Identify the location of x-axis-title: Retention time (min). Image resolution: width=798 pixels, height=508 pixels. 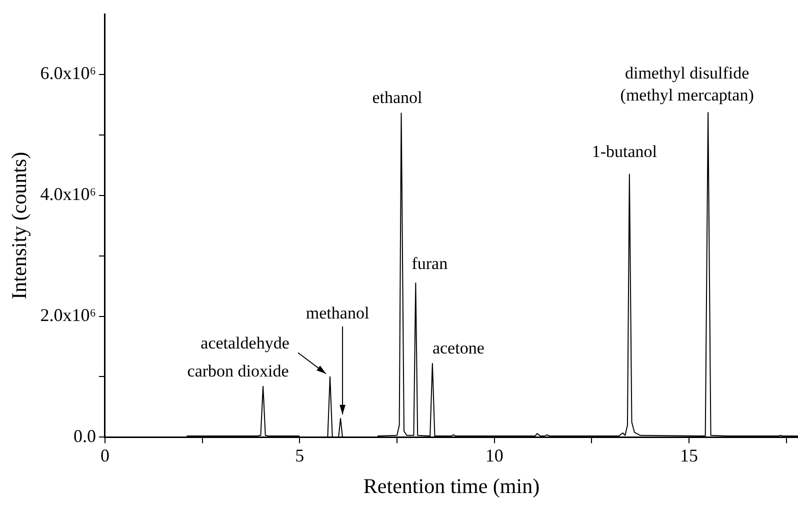
(451, 486).